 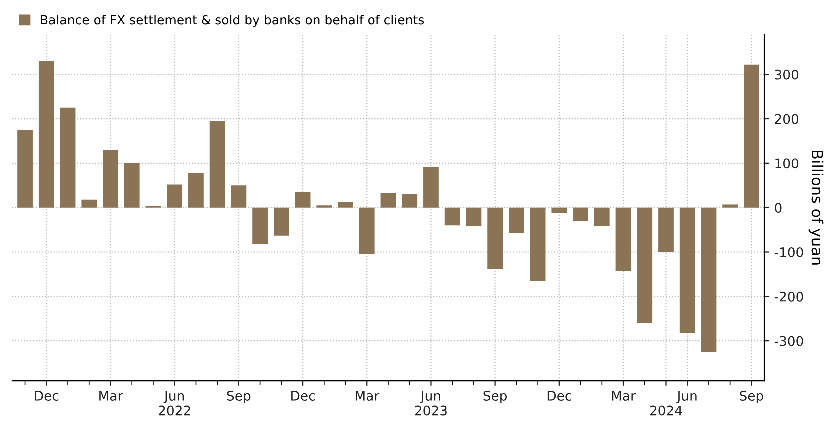 I want to click on x-tick-label: Jun, so click(x=686, y=397).